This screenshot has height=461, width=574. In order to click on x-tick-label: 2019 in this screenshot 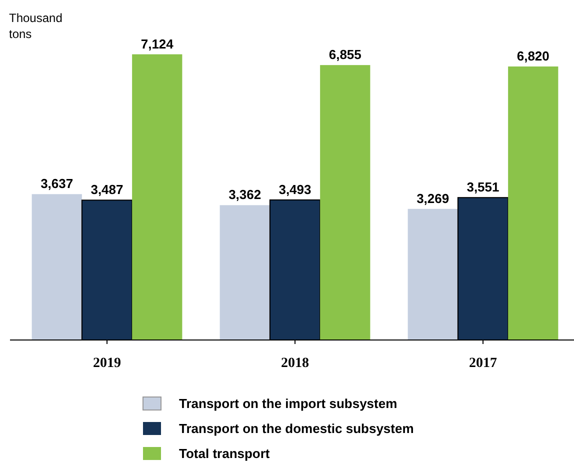, I will do `click(107, 363)`.